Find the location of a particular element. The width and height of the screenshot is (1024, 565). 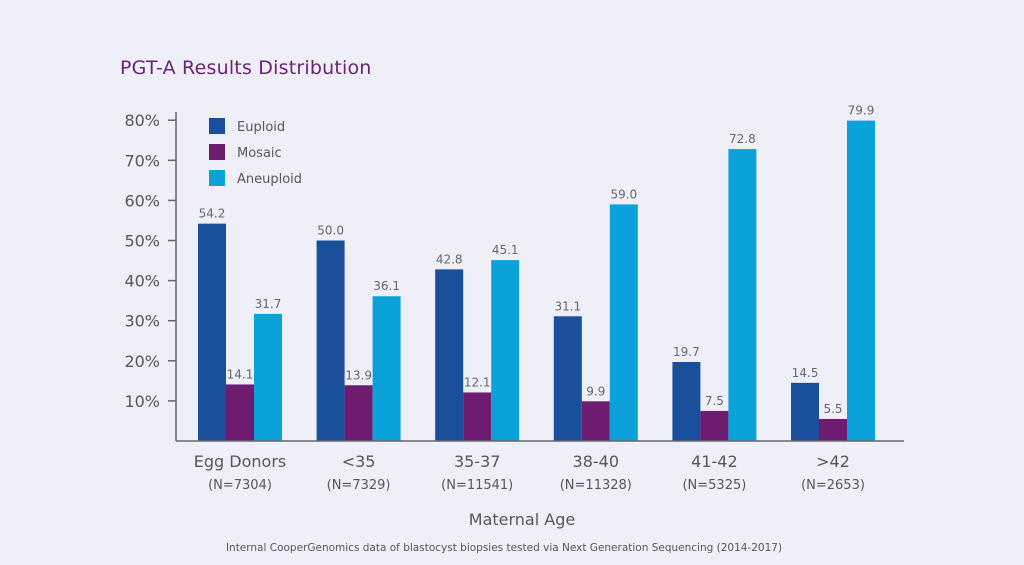

x-category-label: 35-37 is located at coordinates (477, 461).